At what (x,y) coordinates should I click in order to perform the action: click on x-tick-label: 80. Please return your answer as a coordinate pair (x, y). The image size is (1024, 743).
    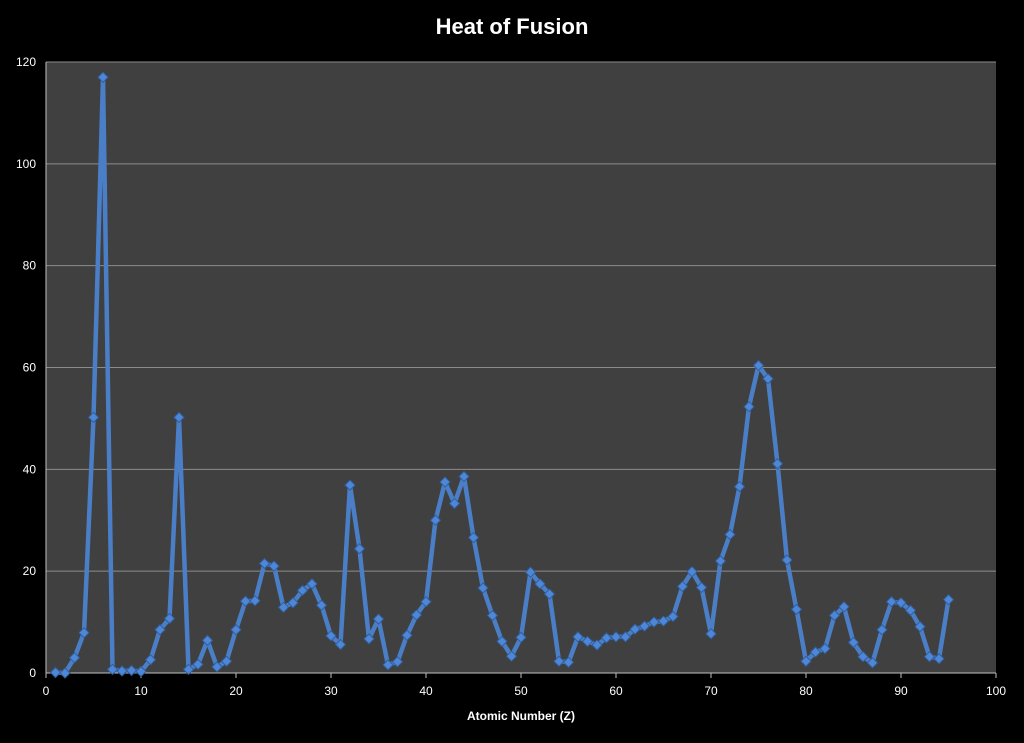
    Looking at the image, I should click on (806, 691).